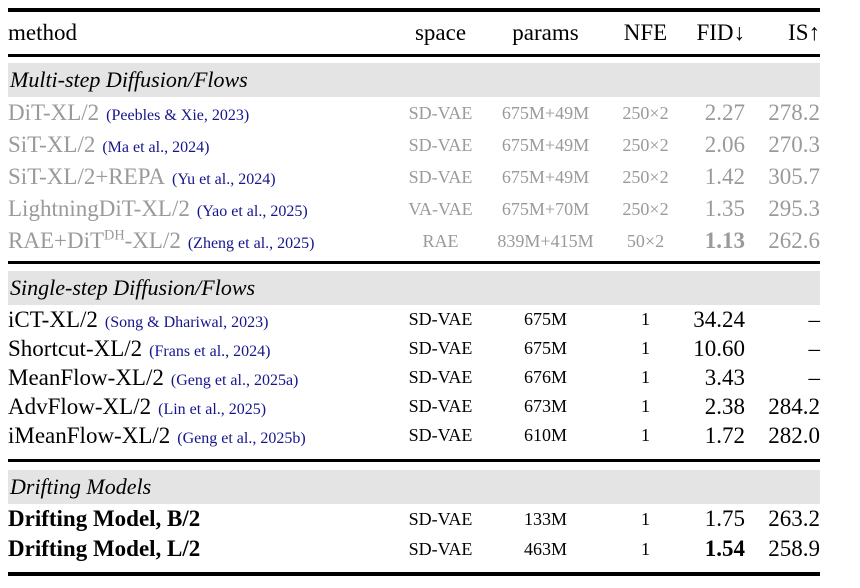  What do you see at coordinates (42, 32) in the screenshot?
I see `col-header-method: method` at bounding box center [42, 32].